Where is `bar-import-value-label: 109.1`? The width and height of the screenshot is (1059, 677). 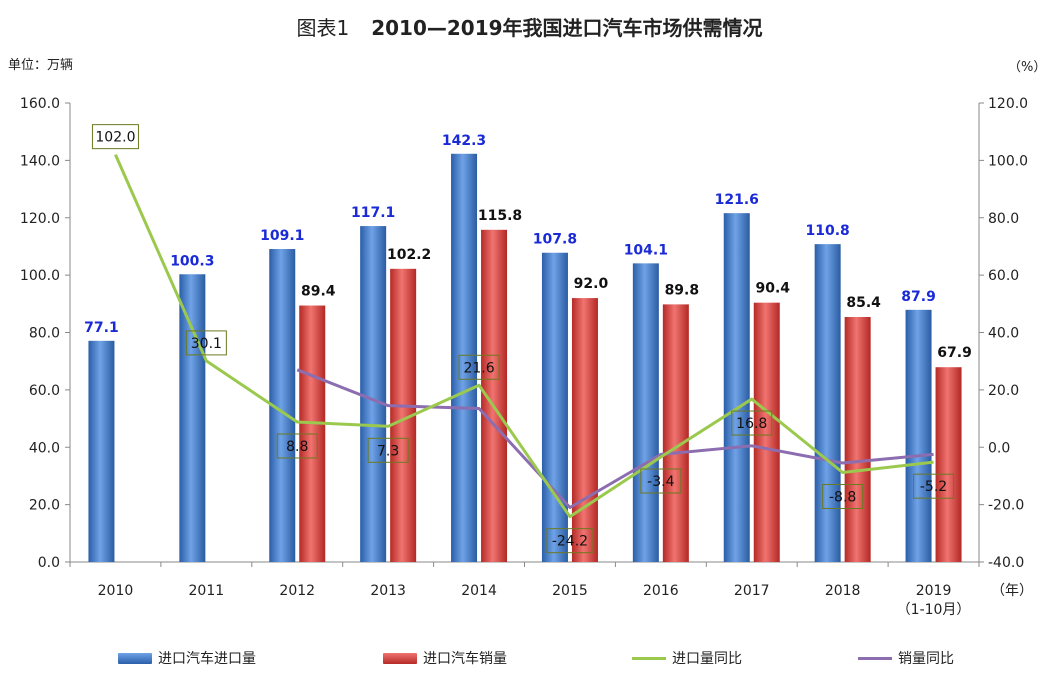 bar-import-value-label: 109.1 is located at coordinates (282, 236).